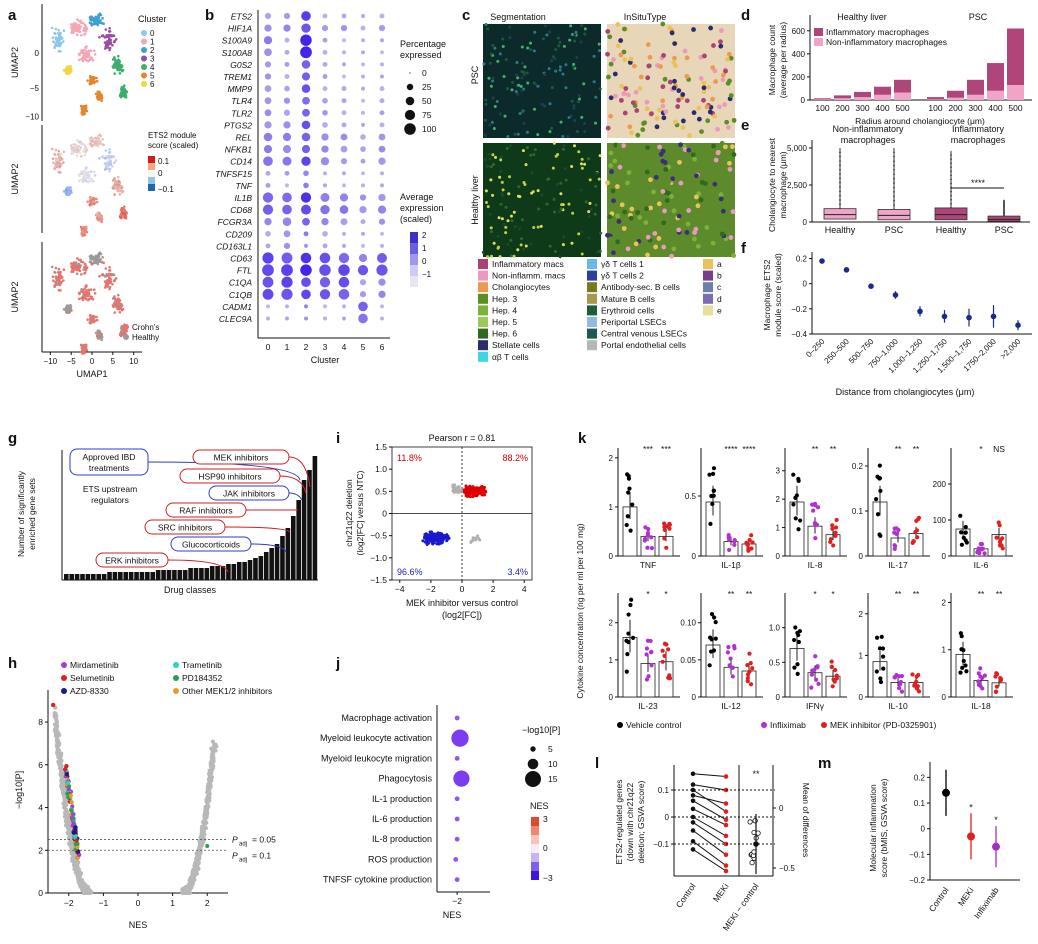 The height and width of the screenshot is (944, 1038). Describe the element at coordinates (76, 840) in the screenshot. I see `h-point-mek` at that location.